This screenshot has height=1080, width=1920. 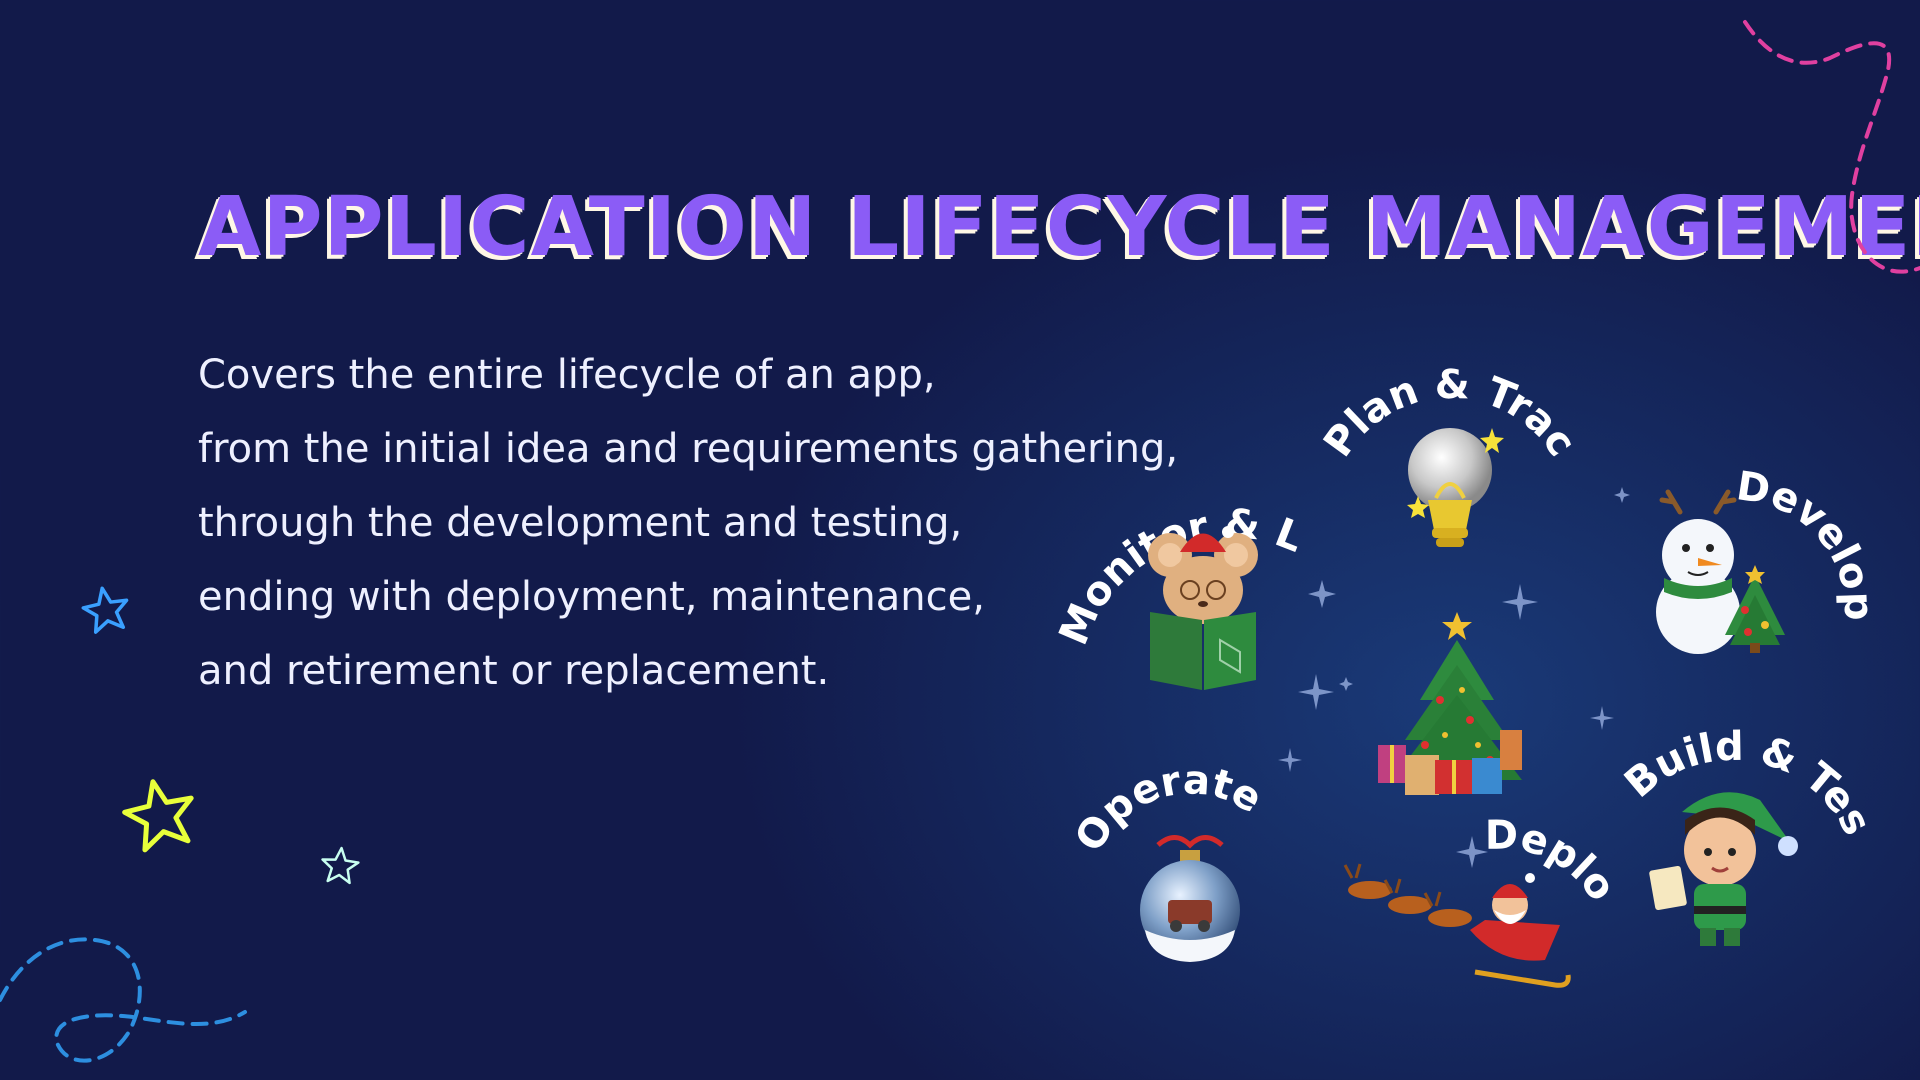 I want to click on body-line: and retirement or replacement., so click(x=514, y=671).